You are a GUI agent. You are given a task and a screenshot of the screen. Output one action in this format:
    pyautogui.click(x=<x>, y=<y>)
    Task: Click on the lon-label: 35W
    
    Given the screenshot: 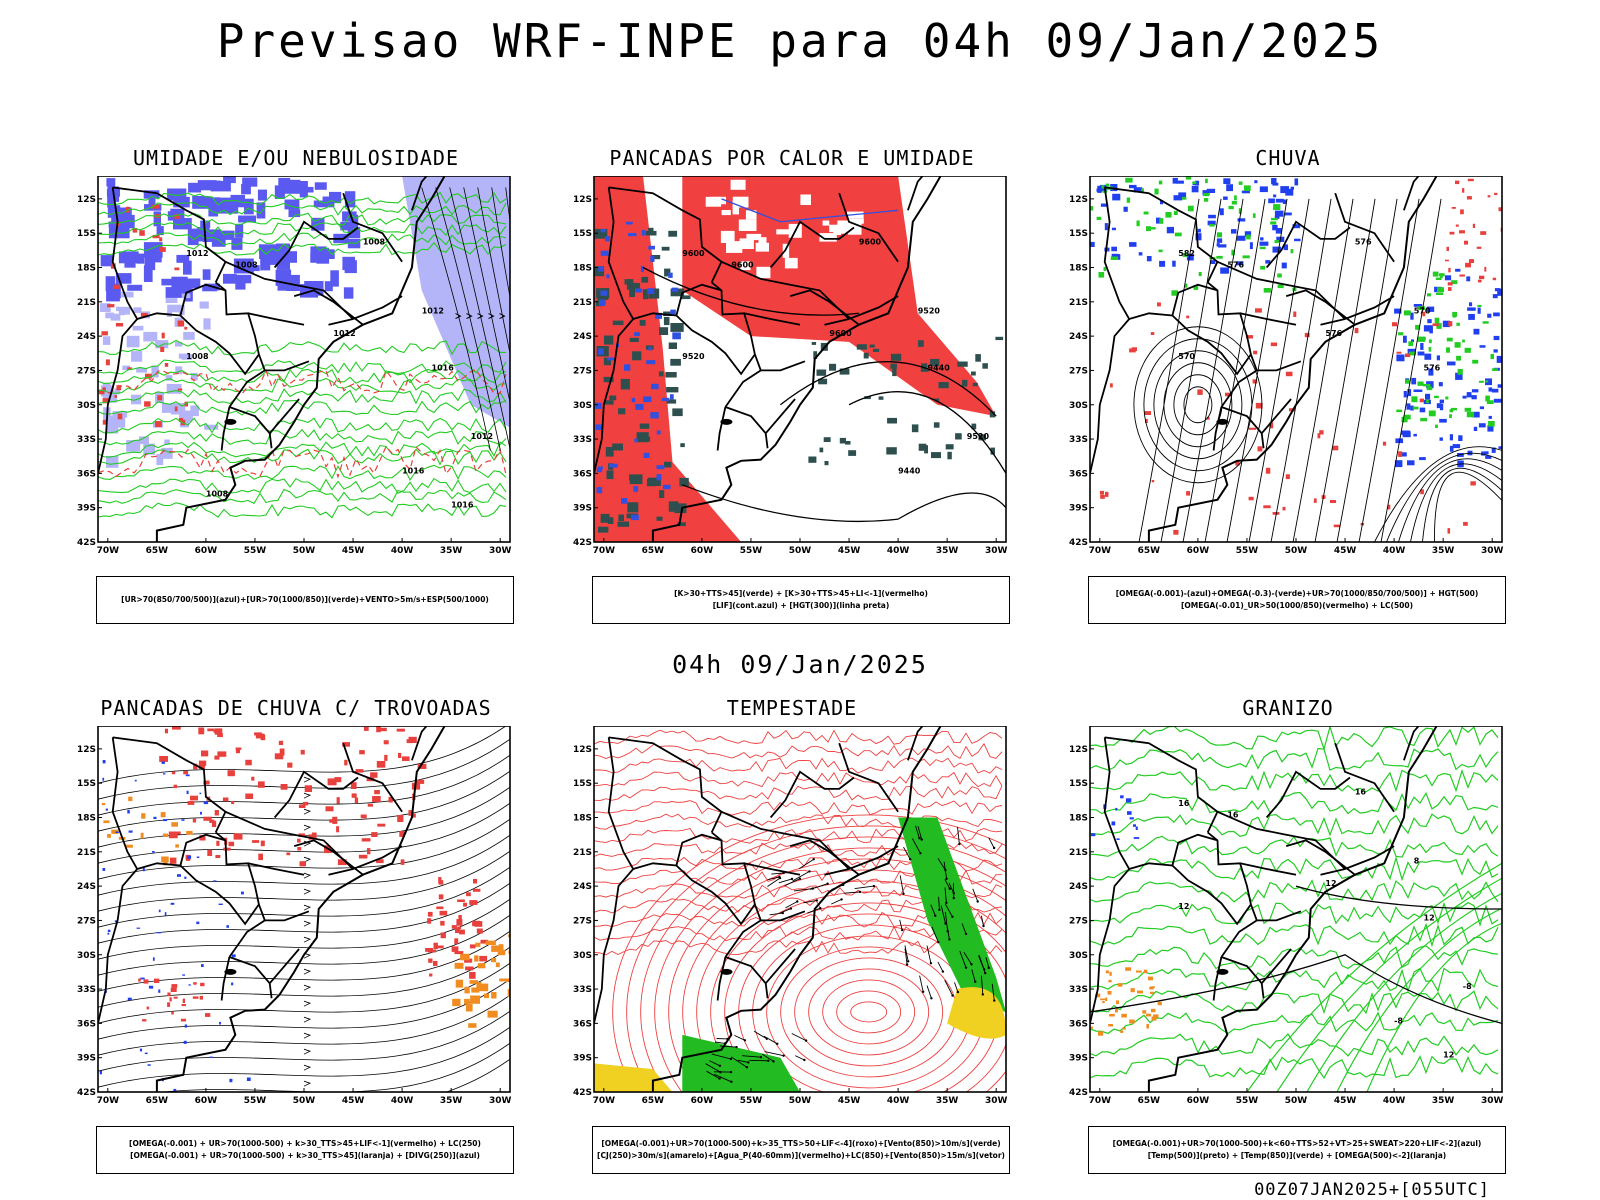 What is the action you would take?
    pyautogui.click(x=451, y=1101)
    